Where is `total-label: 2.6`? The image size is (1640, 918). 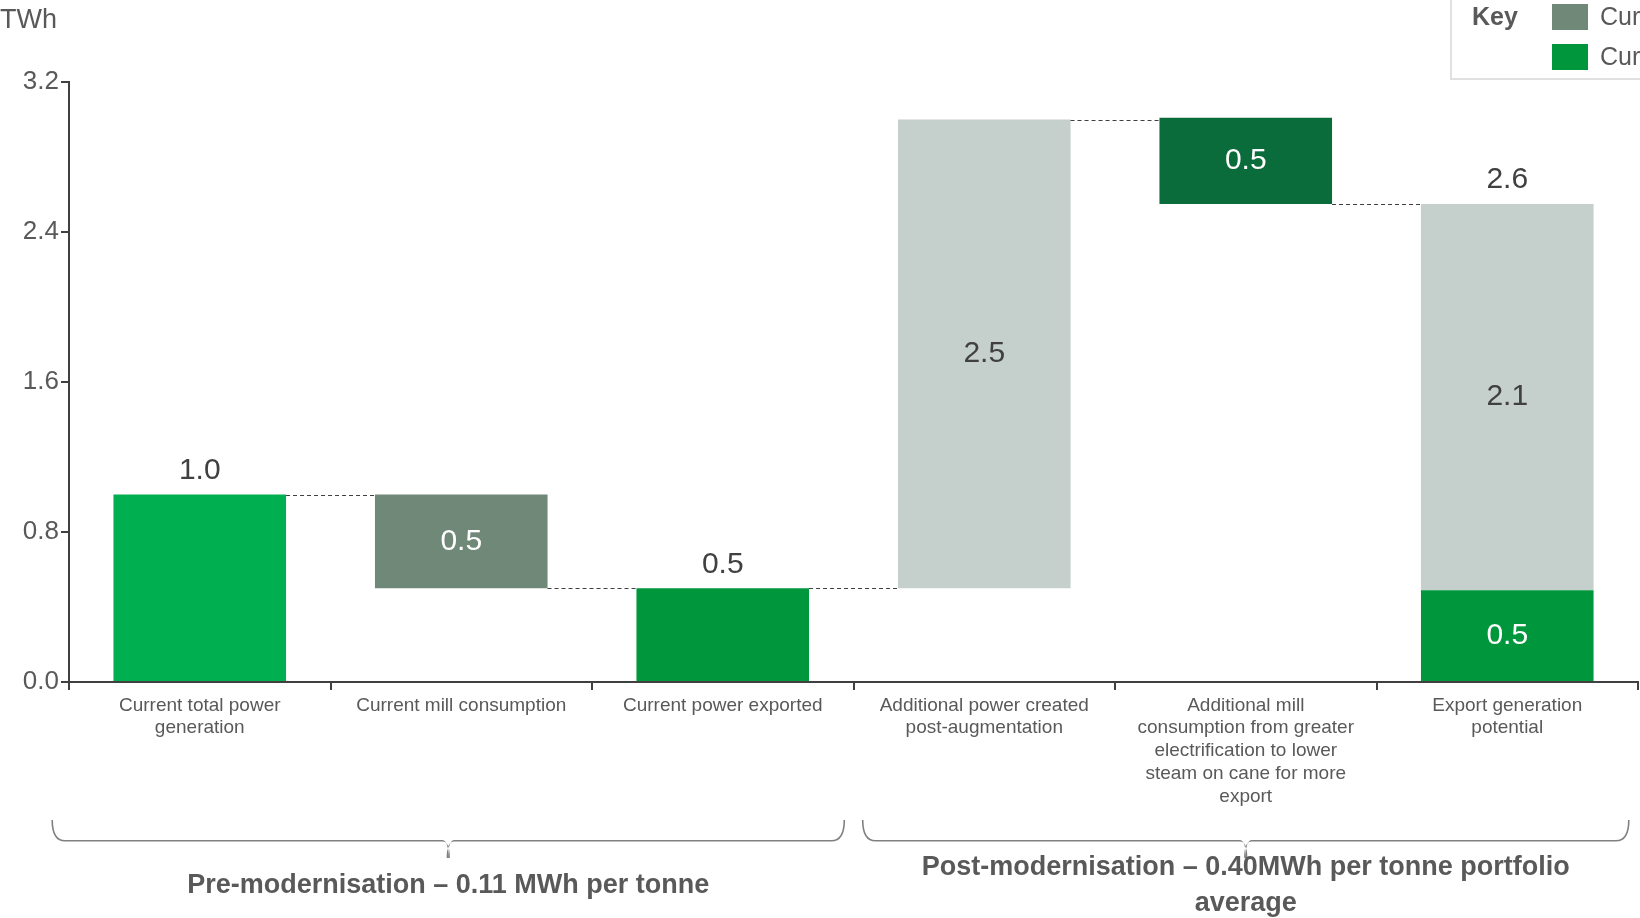 total-label: 2.6 is located at coordinates (1507, 178).